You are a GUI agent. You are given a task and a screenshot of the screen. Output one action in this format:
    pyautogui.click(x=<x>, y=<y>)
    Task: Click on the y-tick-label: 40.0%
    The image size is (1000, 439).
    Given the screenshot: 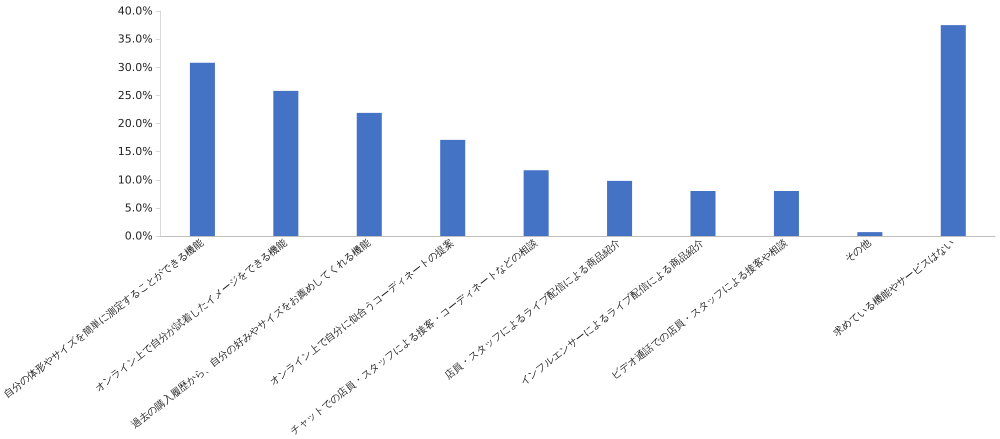 What is the action you would take?
    pyautogui.click(x=135, y=11)
    